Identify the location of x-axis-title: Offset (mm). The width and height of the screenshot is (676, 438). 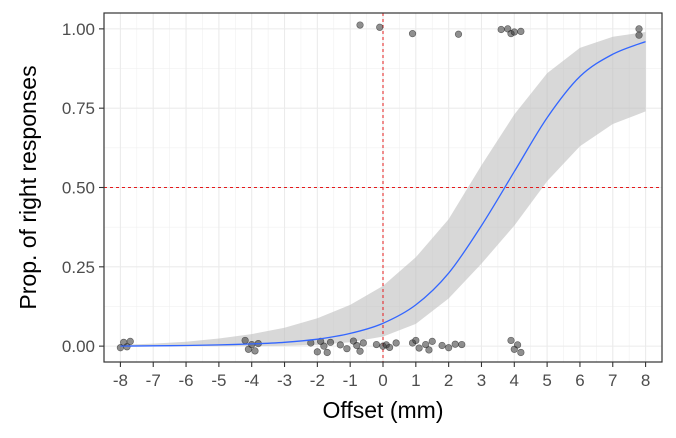
(383, 410).